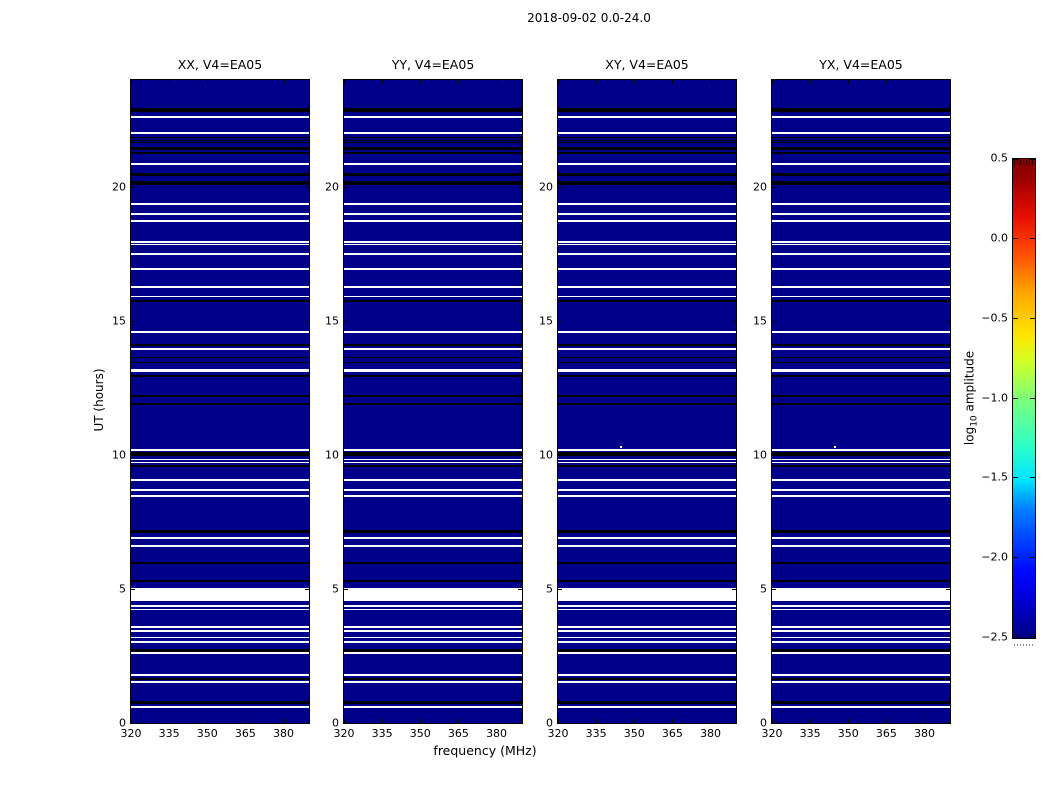  Describe the element at coordinates (760, 187) in the screenshot. I see `y-tick-label: 20` at that location.